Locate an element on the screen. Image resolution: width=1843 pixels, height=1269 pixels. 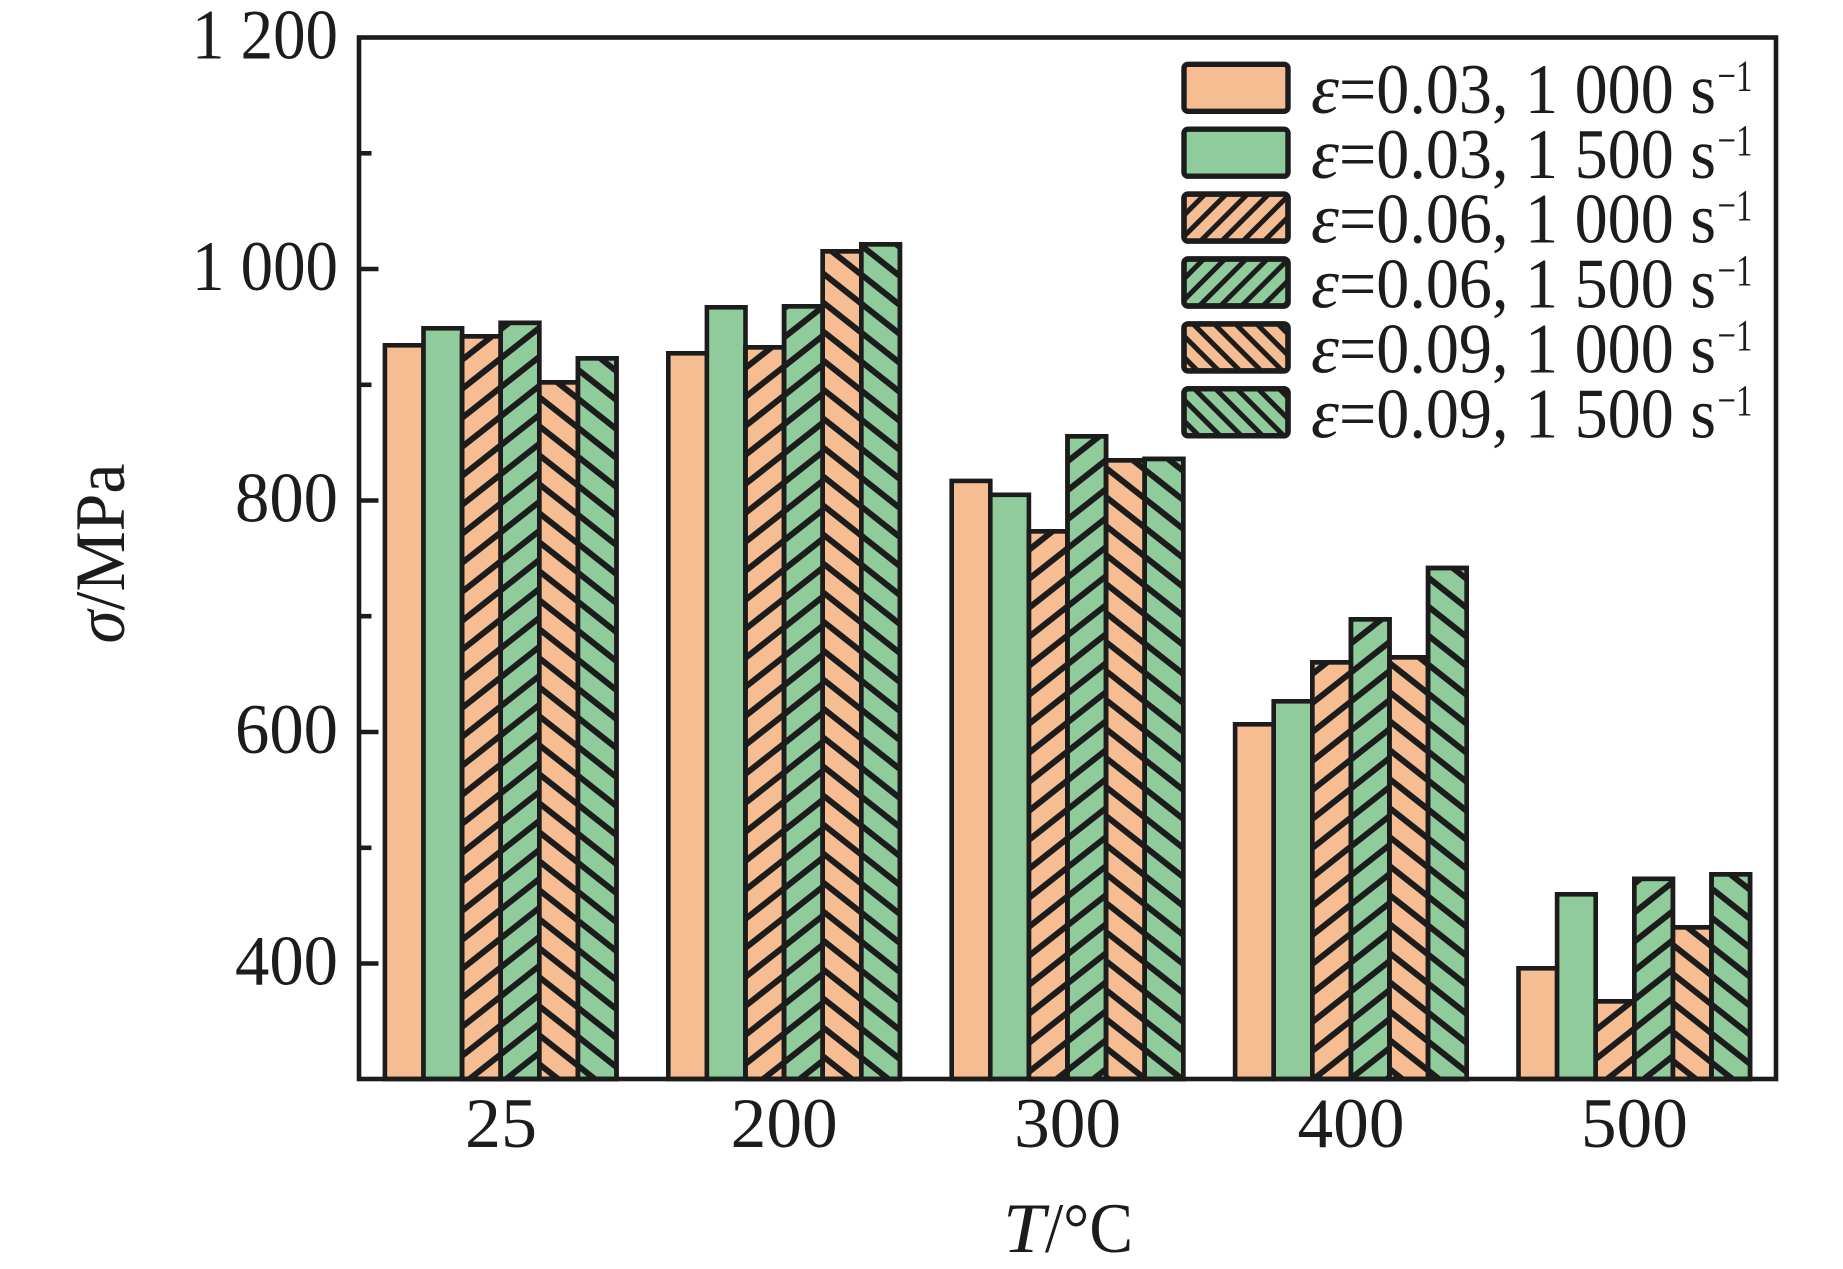
svg-text: 1 000 is located at coordinates (265, 267).